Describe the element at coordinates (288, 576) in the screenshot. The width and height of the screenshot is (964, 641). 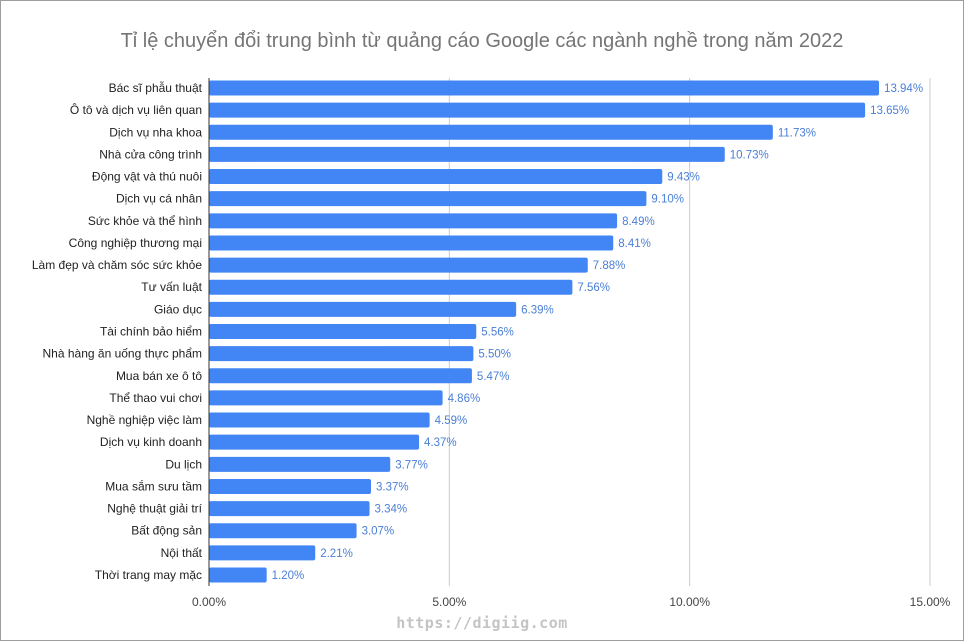
I see `data-label: 1.20%` at that location.